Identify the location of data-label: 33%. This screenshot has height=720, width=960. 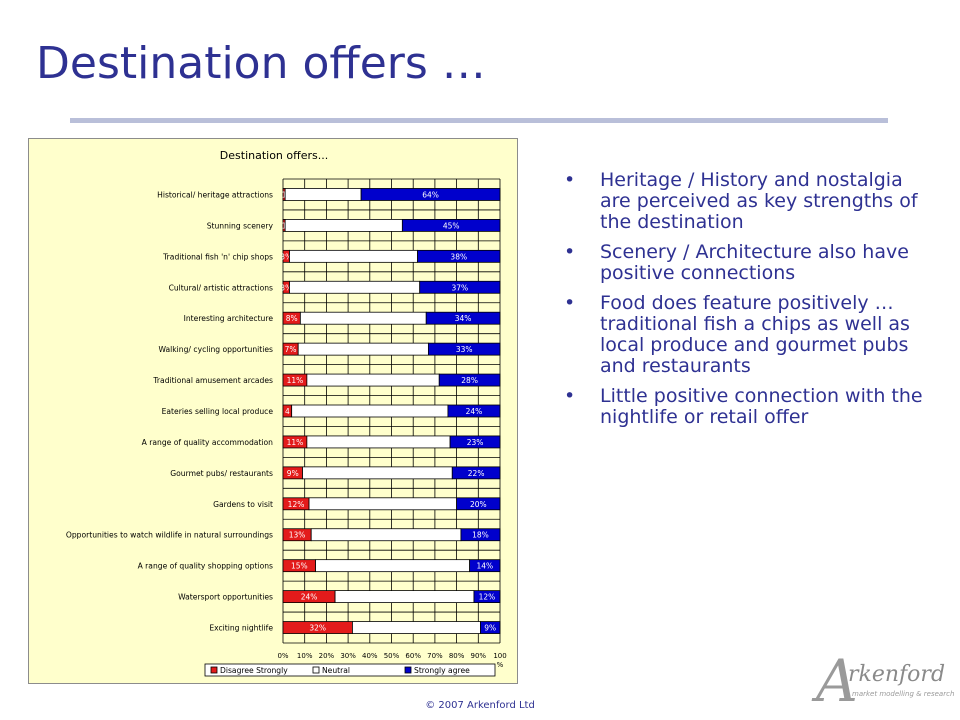
(464, 349).